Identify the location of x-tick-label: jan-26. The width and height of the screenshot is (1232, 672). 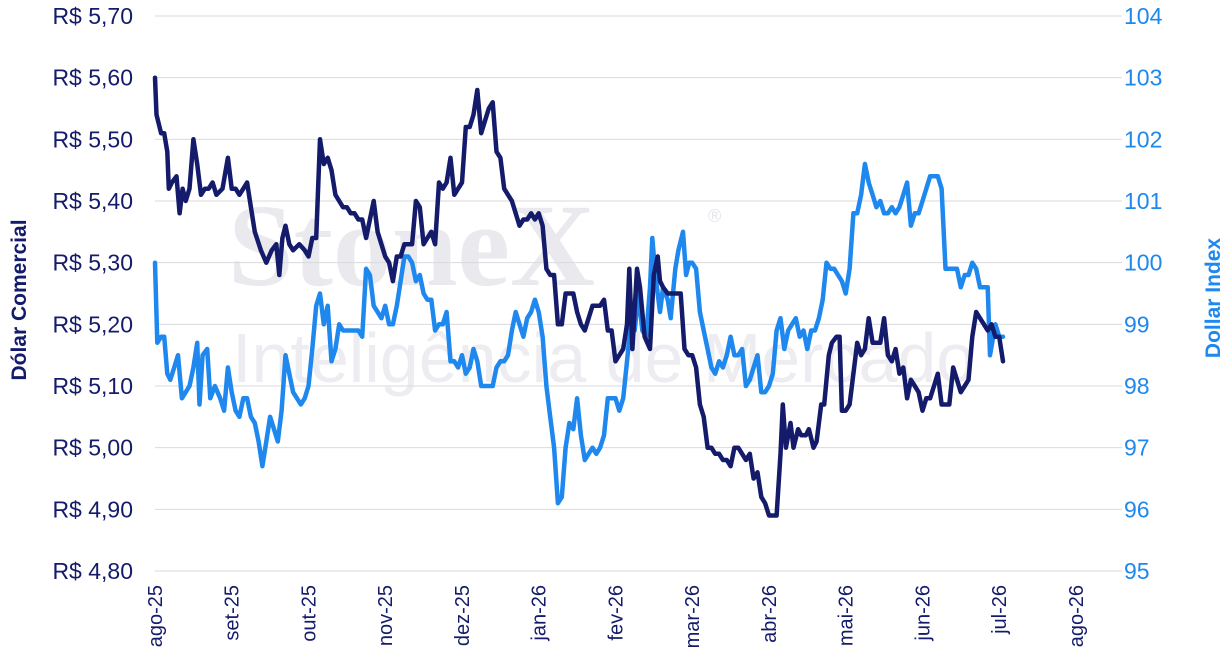
(540, 613).